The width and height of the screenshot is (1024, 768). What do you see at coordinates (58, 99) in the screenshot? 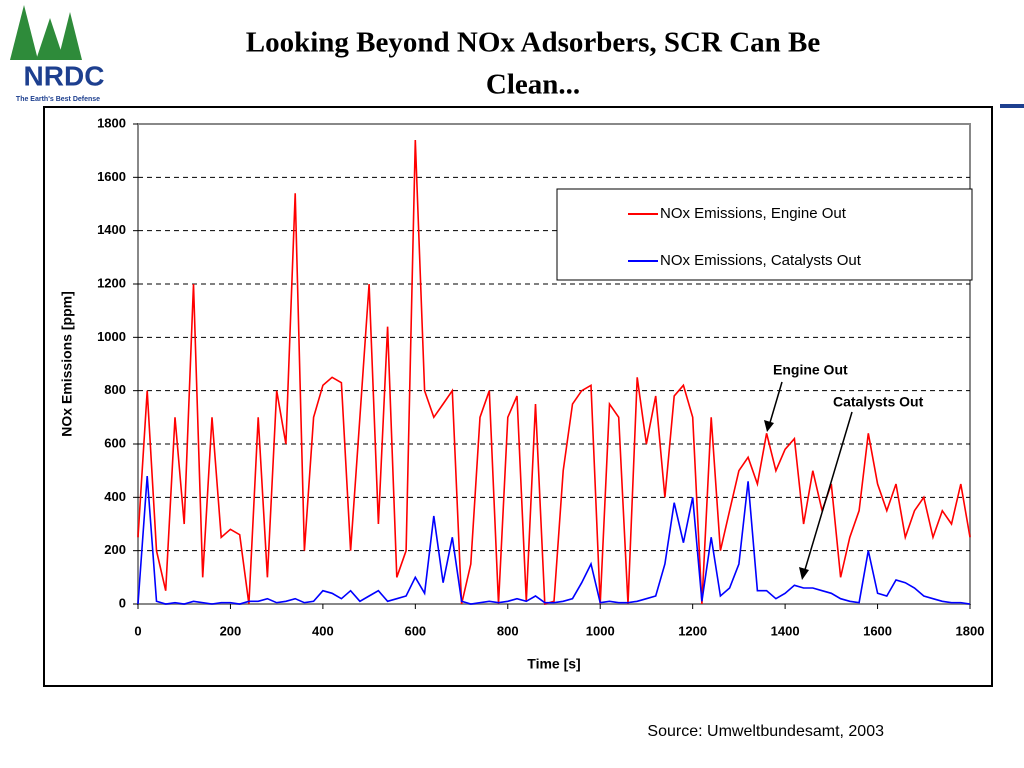
I see `logo-tagline: The Earth's Best Defense` at bounding box center [58, 99].